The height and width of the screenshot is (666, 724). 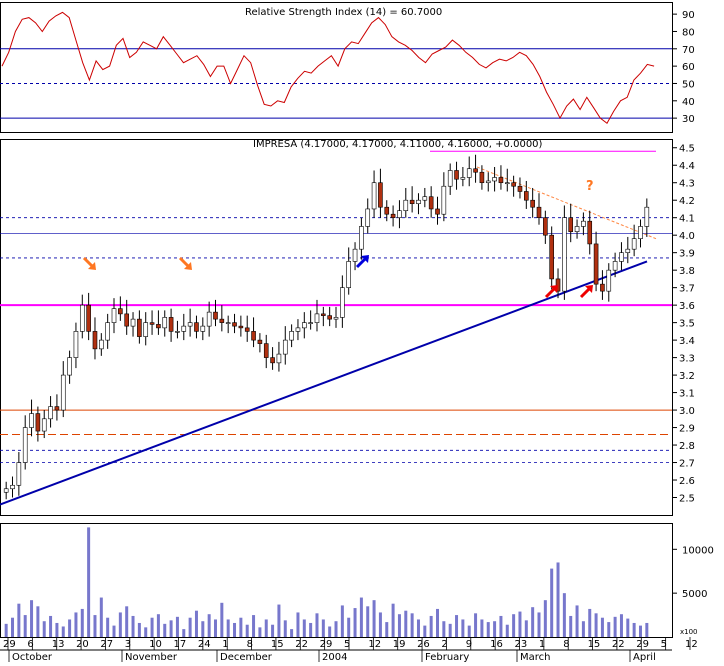 What do you see at coordinates (337, 277) in the screenshot?
I see `annotation-arrows` at bounding box center [337, 277].